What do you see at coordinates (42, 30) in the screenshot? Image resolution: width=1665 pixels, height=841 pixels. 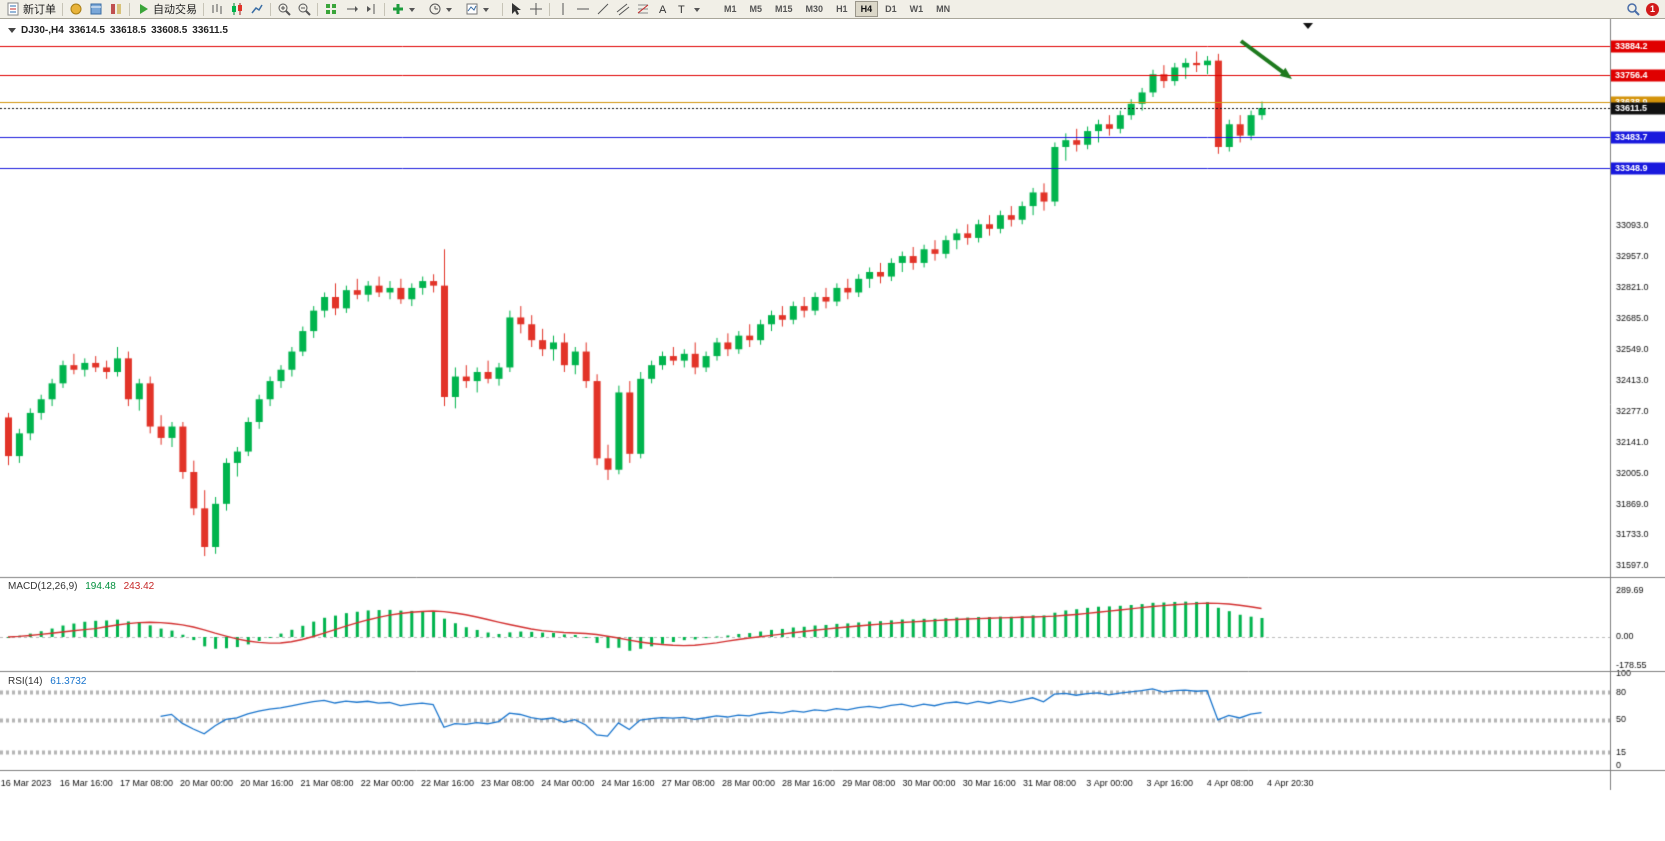 I see `symbol-title: DJ30-,H4` at bounding box center [42, 30].